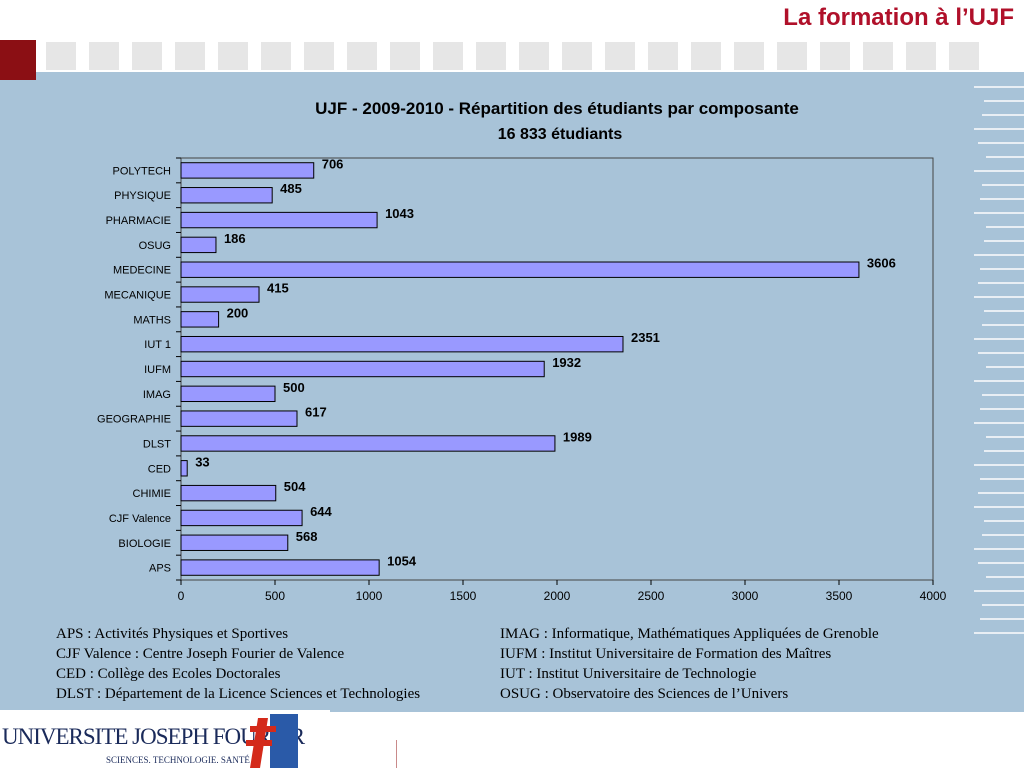  I want to click on chart-subtitle: 16 833 étudiants, so click(560, 134).